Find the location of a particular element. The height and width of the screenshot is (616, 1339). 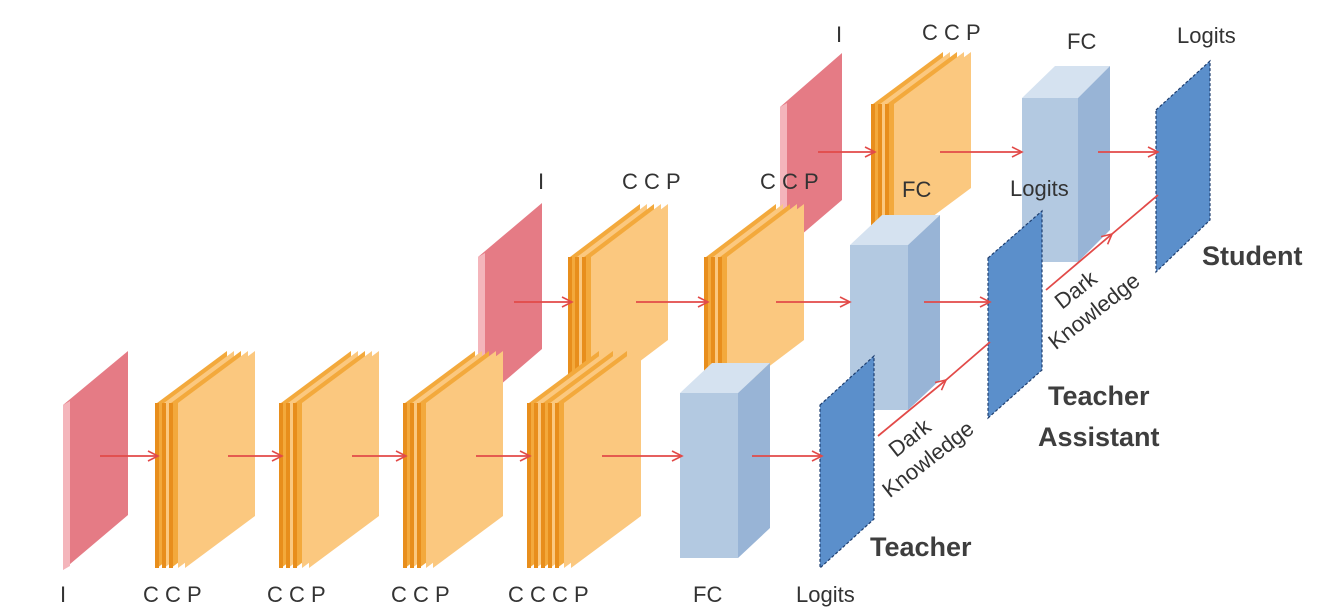

ta-logits-layer is located at coordinates (1015, 314).